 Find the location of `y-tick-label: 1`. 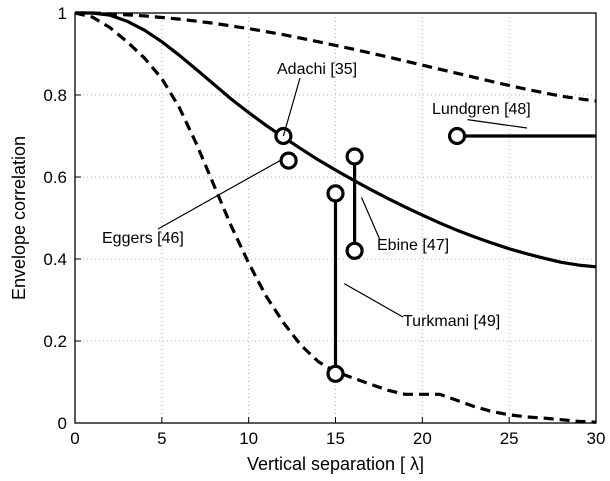

y-tick-label: 1 is located at coordinates (62, 13).